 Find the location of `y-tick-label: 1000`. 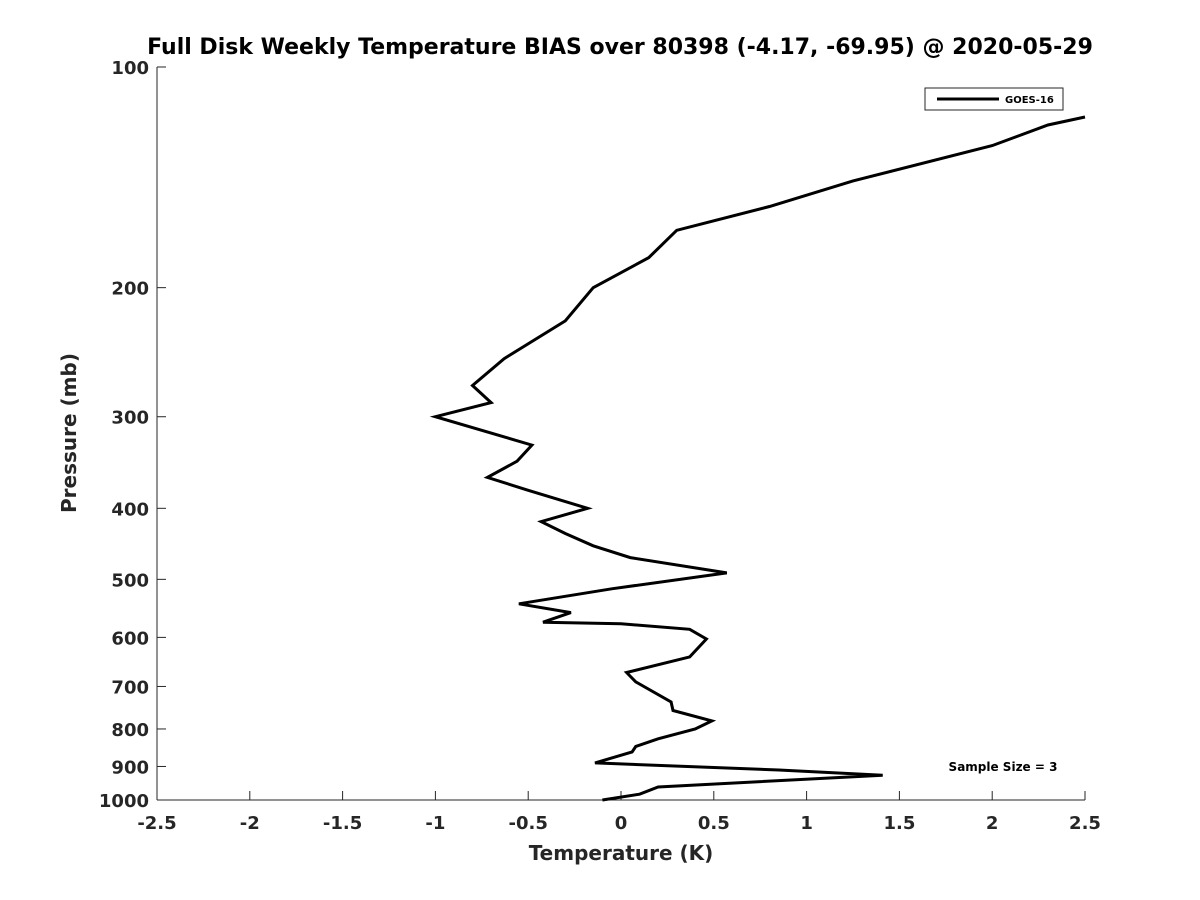

y-tick-label: 1000 is located at coordinates (124, 801).